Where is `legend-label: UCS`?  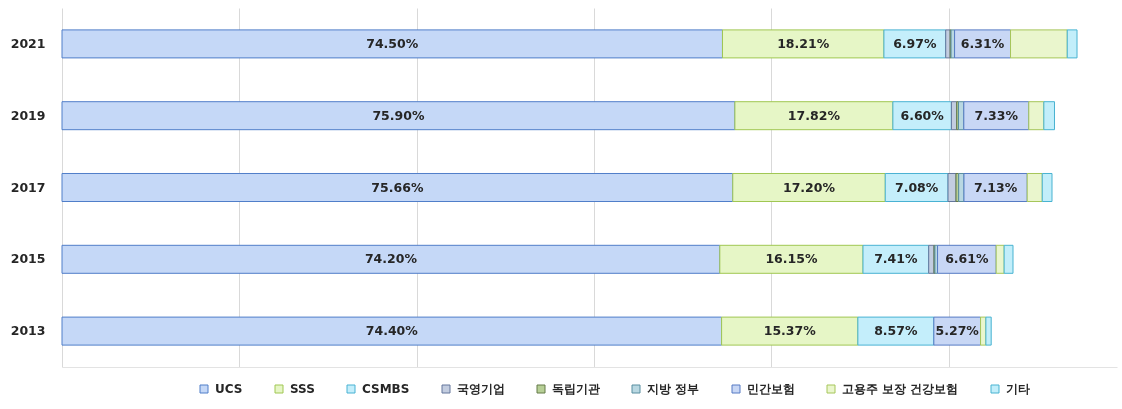
legend-label: UCS is located at coordinates (229, 389).